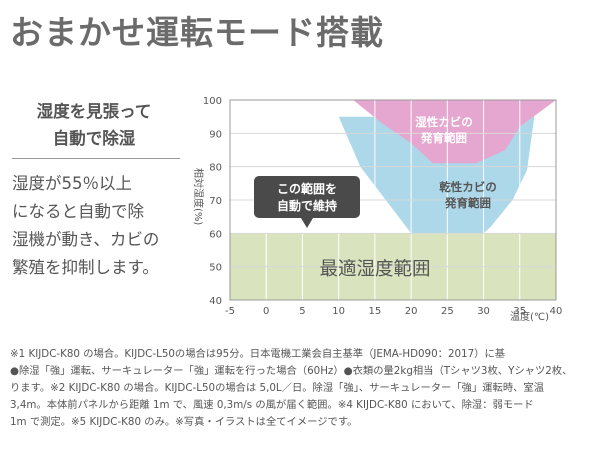 The image size is (600, 450). I want to click on y-tick-label: 60, so click(215, 234).